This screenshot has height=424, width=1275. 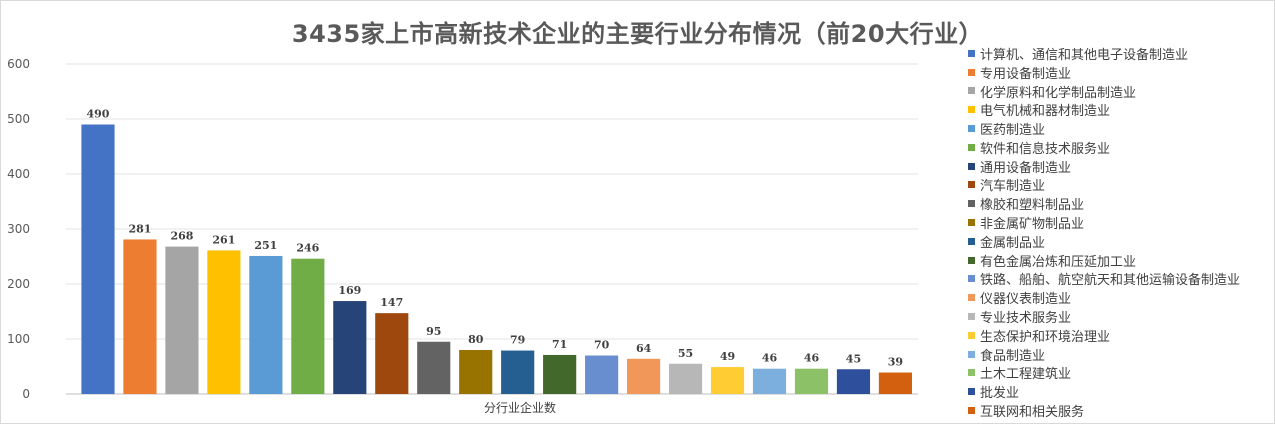 I want to click on legend-item: 专用设备制造业, so click(x=1118, y=72).